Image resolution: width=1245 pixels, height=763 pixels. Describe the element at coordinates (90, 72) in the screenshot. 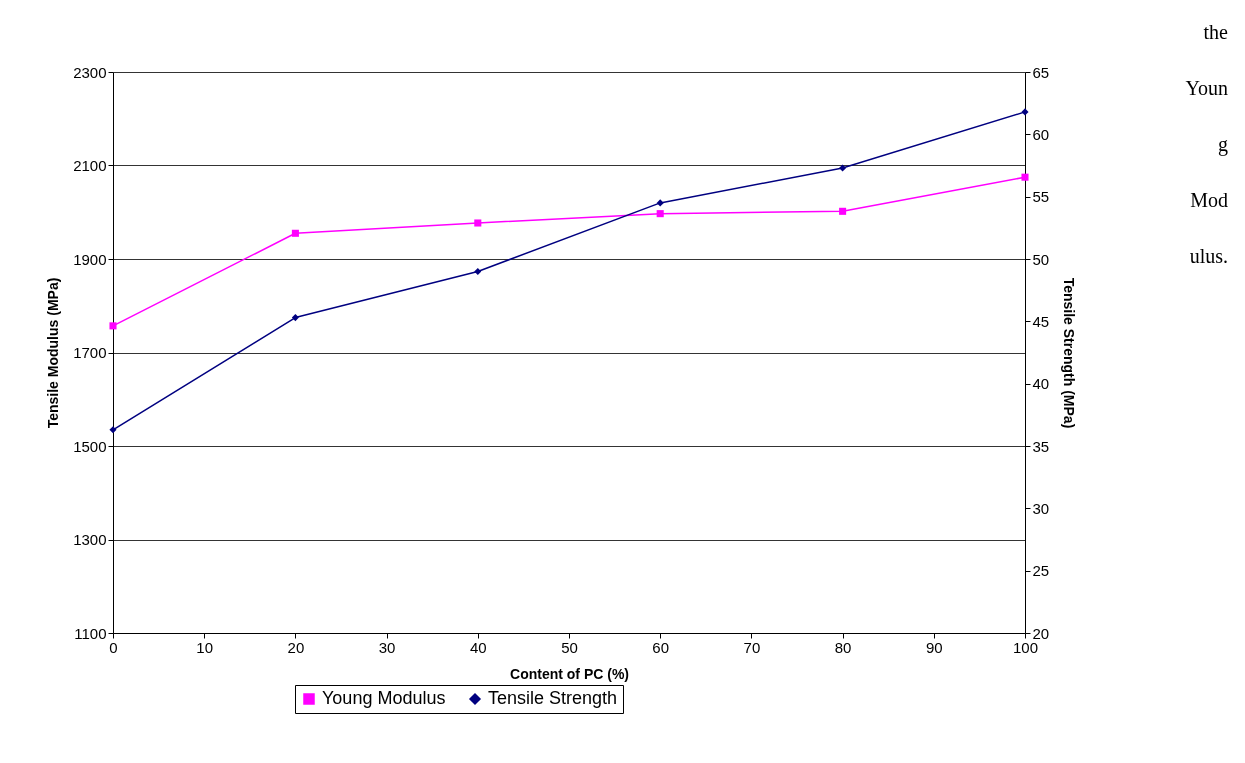

I see `y-tick-label: 2300` at that location.